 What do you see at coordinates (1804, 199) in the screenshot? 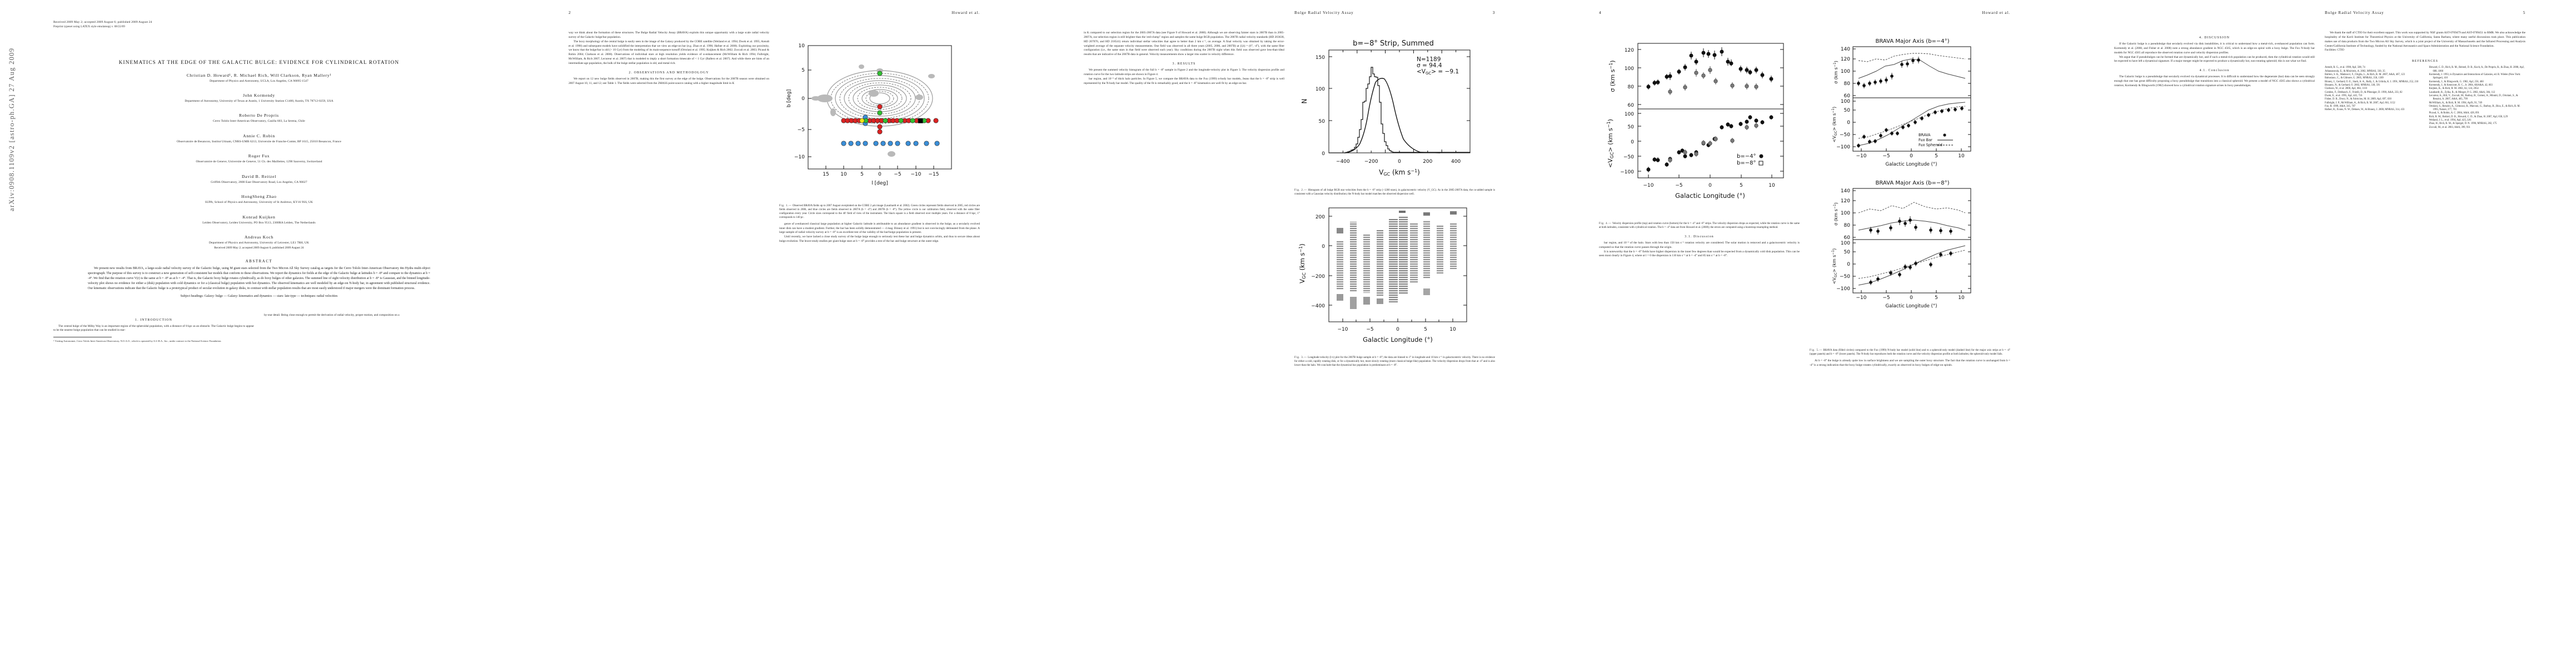
I see `body-columns: 60 80 100 120 σ (km s−1)` at bounding box center [1804, 199].